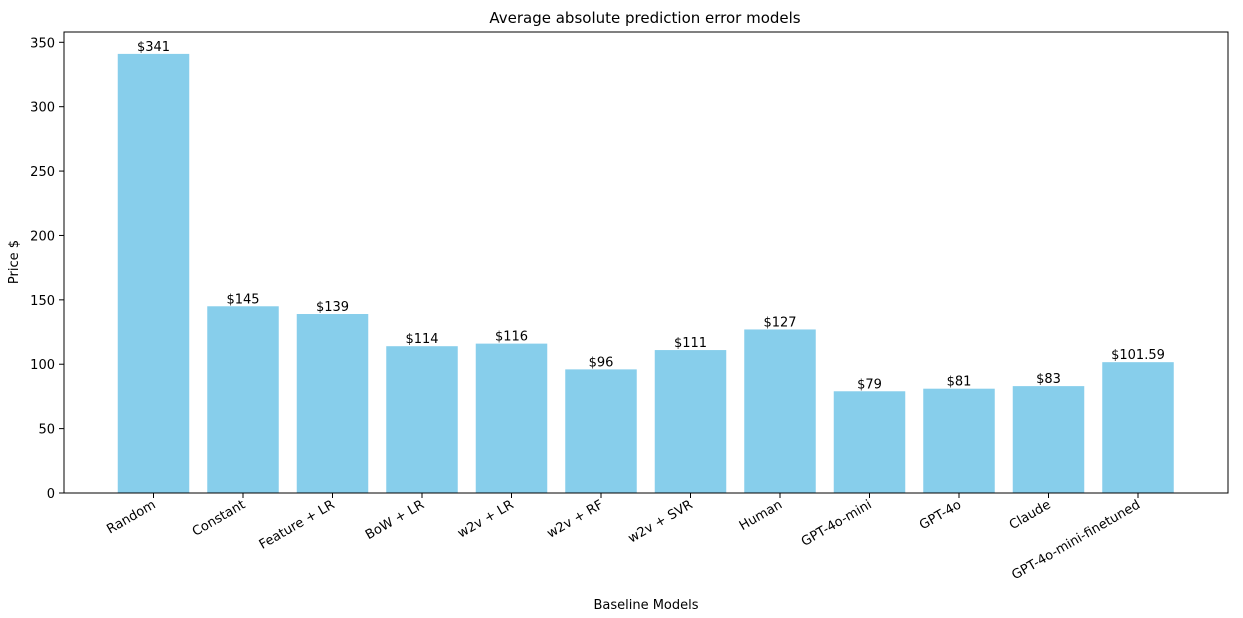  I want to click on bar-value-label: $127, so click(779, 322).